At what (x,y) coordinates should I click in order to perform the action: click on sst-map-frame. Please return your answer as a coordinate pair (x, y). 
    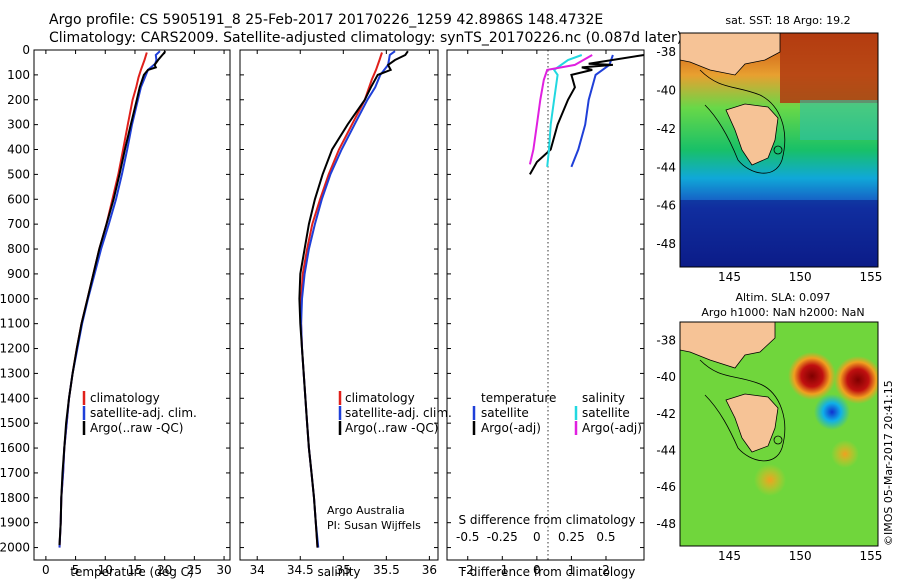
    Looking at the image, I should click on (779, 150).